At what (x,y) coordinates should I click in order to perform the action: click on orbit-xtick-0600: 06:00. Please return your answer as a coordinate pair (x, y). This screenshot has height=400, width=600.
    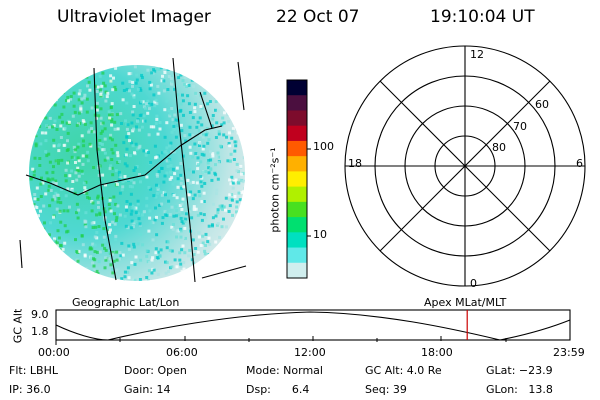
    Looking at the image, I should click on (182, 352).